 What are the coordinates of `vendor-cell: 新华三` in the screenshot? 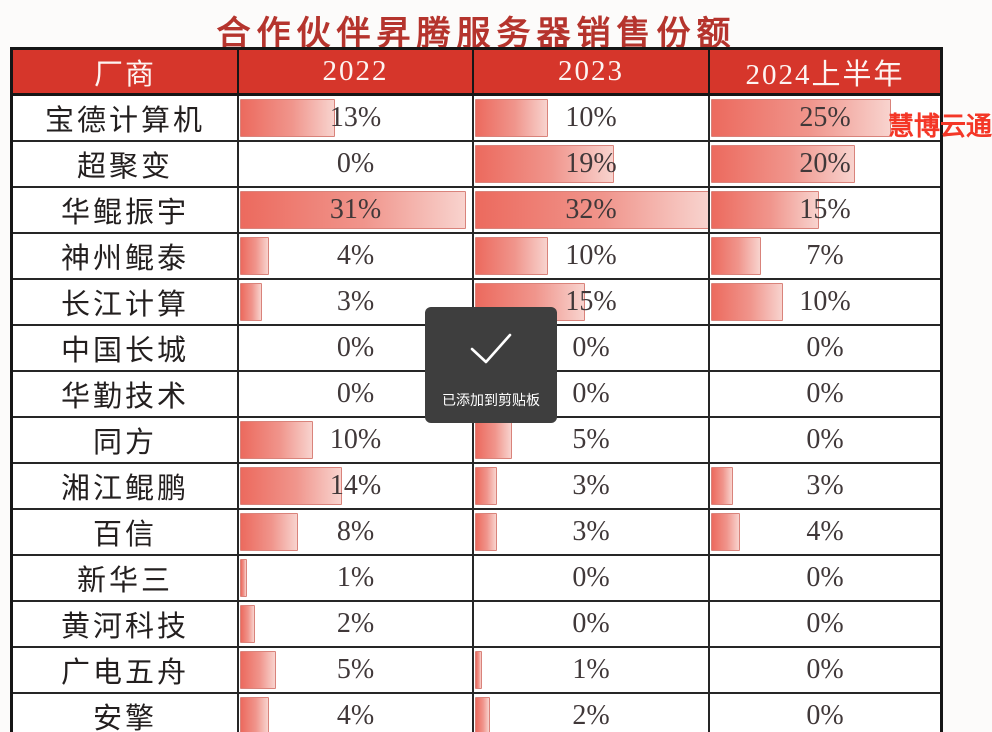 It's located at (125, 578).